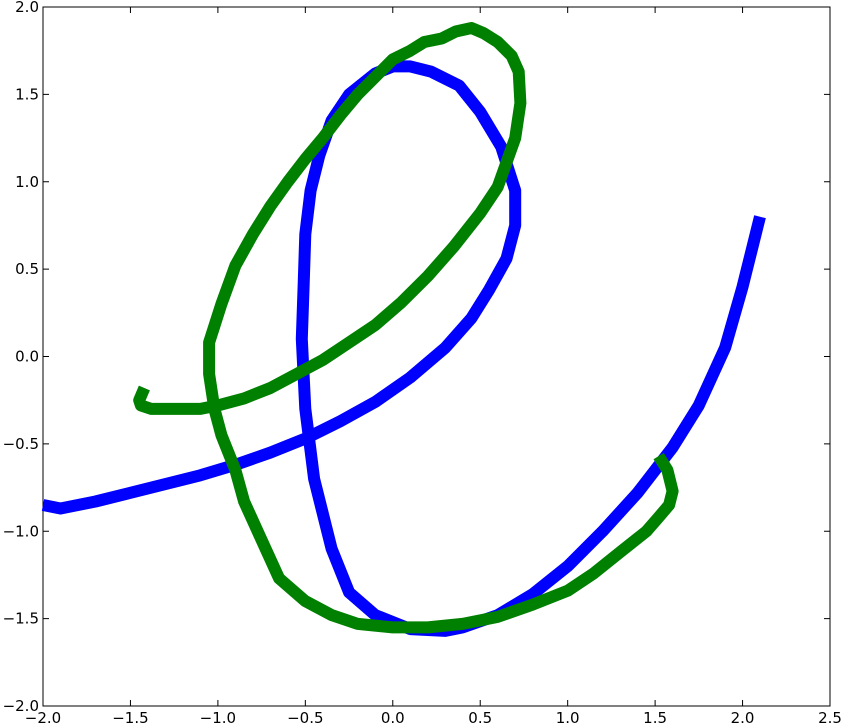 The image size is (841, 724). Describe the element at coordinates (27, 182) in the screenshot. I see `y-tick-label: 1.0` at that location.